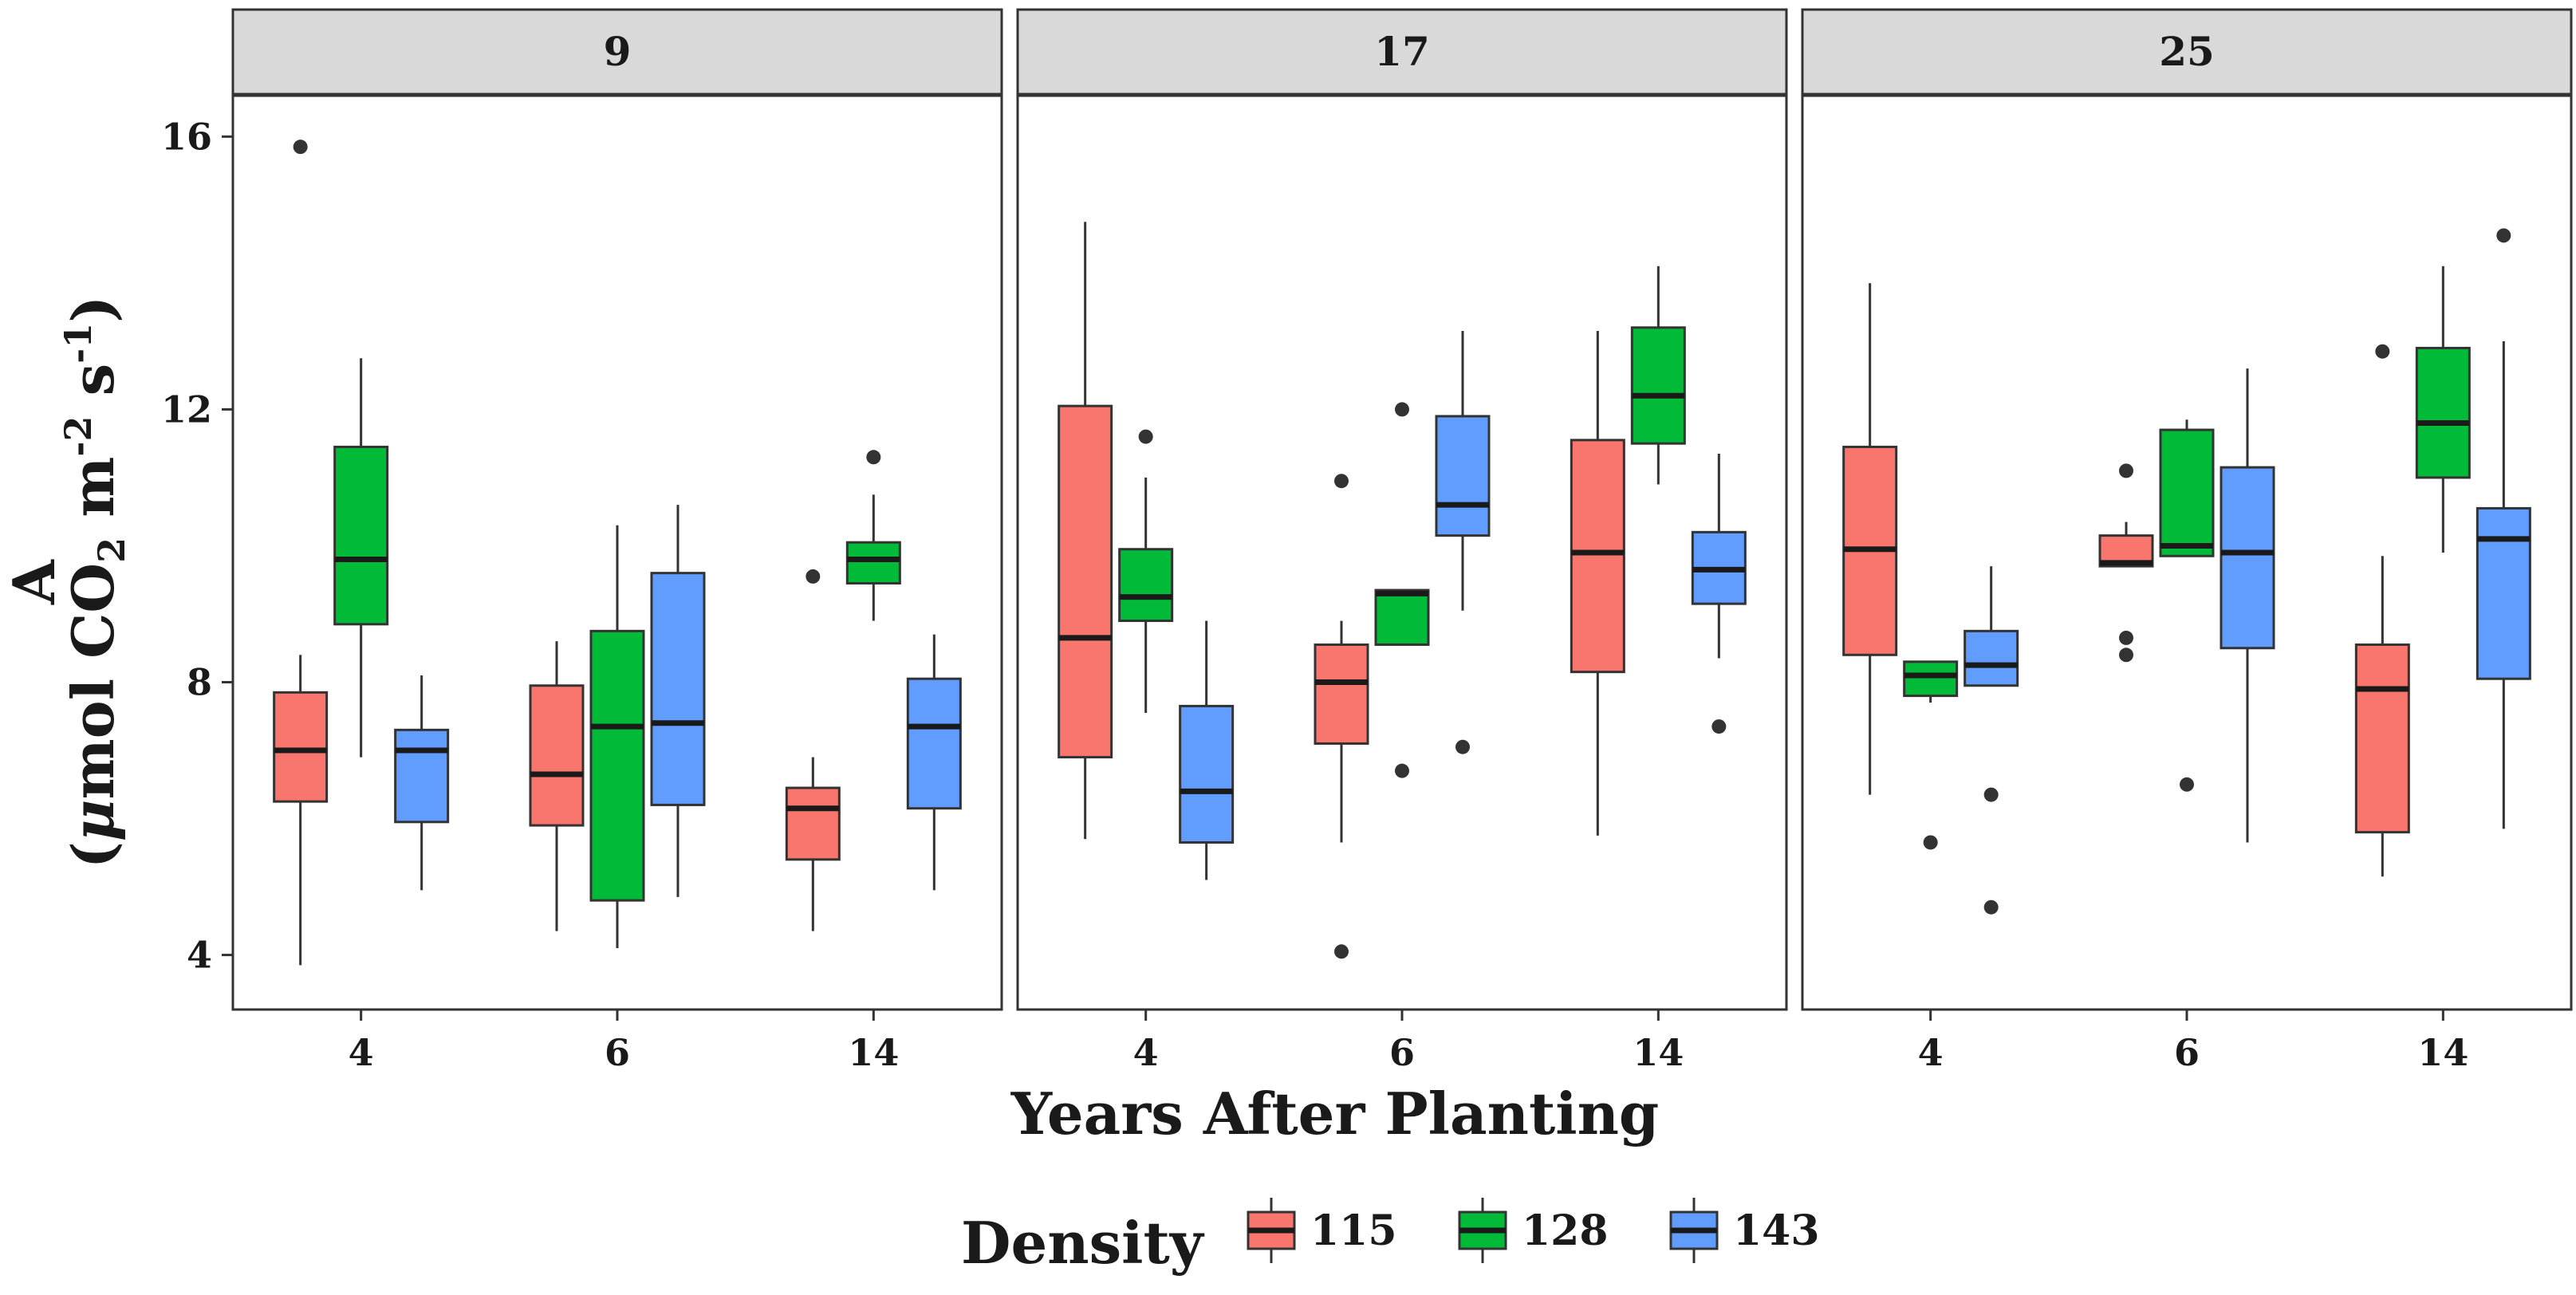 Image resolution: width=2576 pixels, height=1295 pixels. What do you see at coordinates (1083, 1243) in the screenshot?
I see `legend-title: Density` at bounding box center [1083, 1243].